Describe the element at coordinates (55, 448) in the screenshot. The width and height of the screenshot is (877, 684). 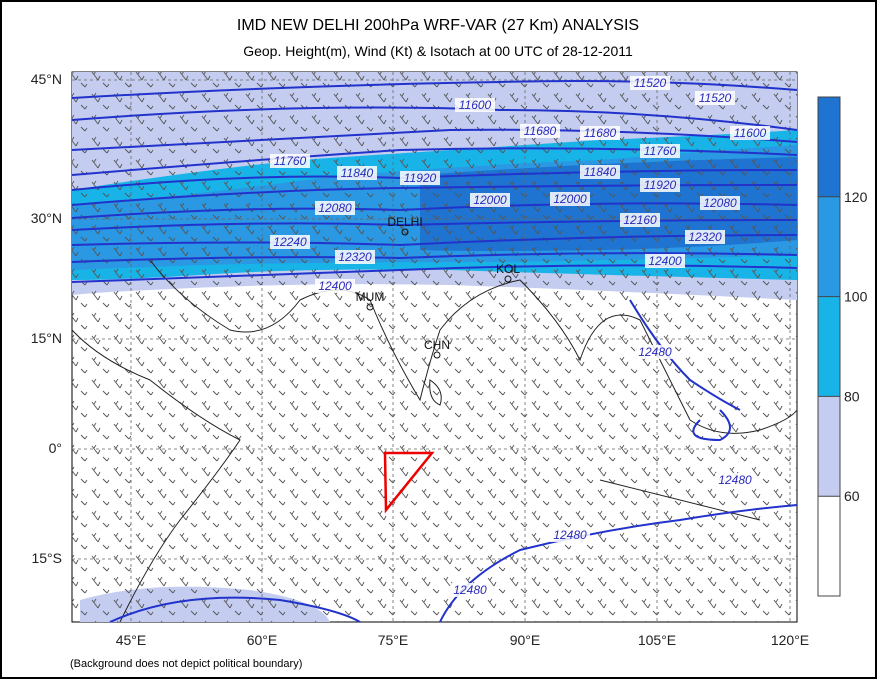
I see `lat-label: 0°` at that location.